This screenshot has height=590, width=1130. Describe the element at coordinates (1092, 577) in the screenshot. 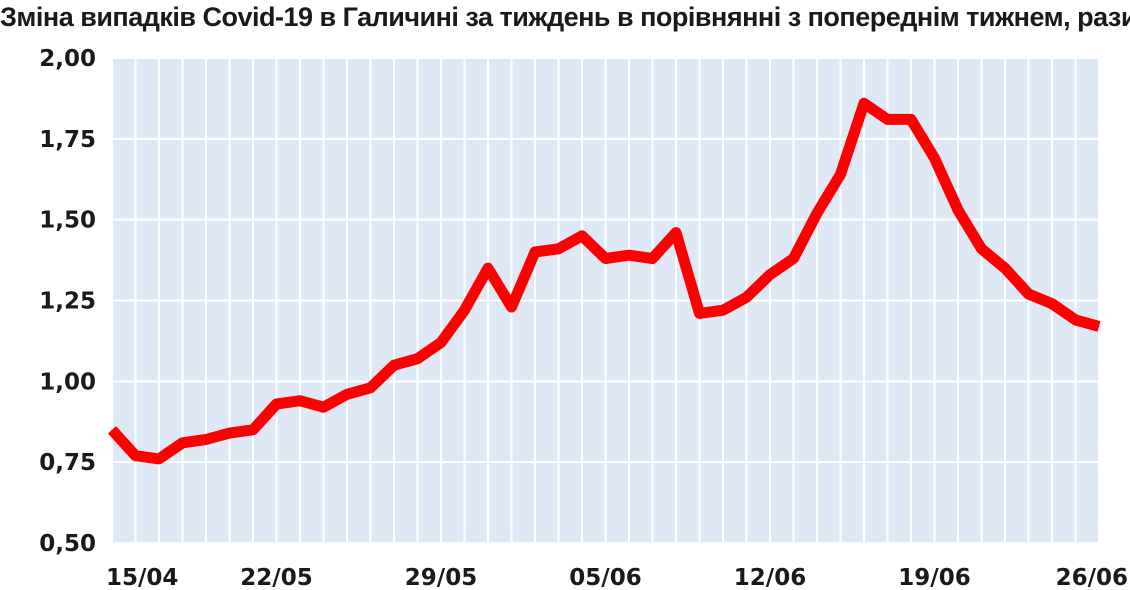

I see `x-tick-label: 26/06` at that location.